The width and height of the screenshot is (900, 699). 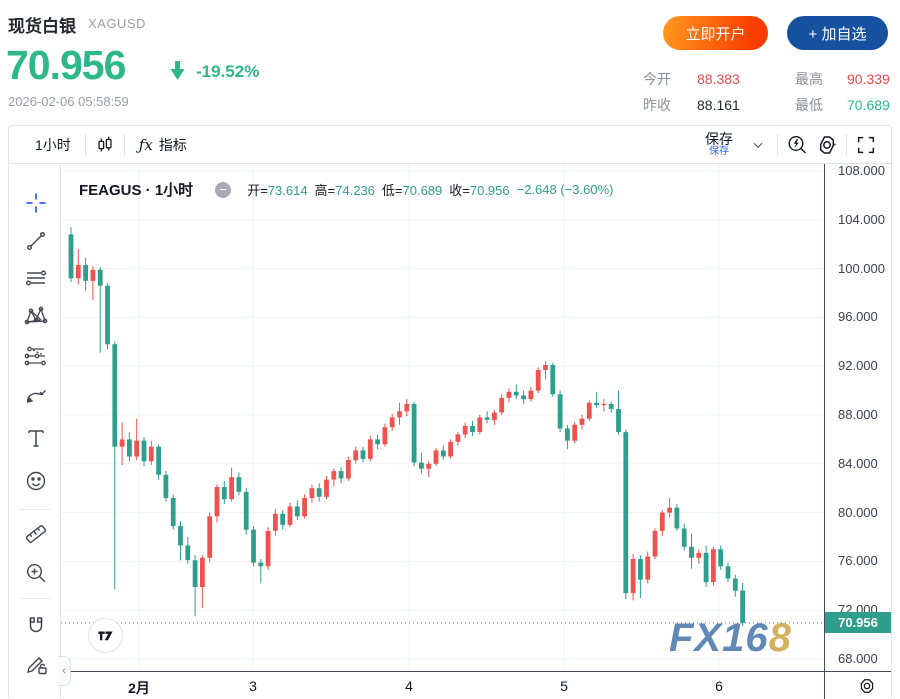 I want to click on quick-search-flash-icon, so click(x=797, y=145).